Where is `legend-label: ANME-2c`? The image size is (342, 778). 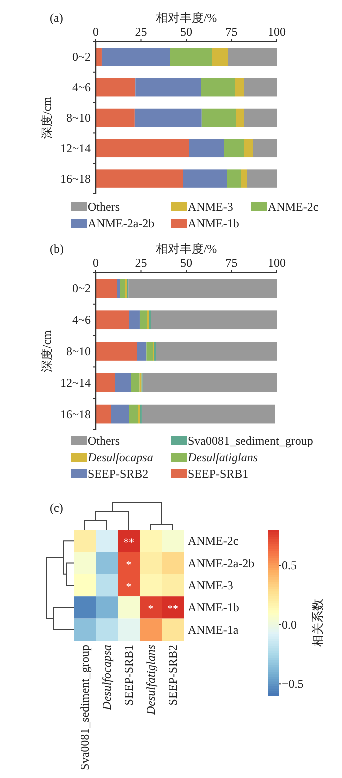
legend-label: ANME-2c is located at coordinates (293, 207).